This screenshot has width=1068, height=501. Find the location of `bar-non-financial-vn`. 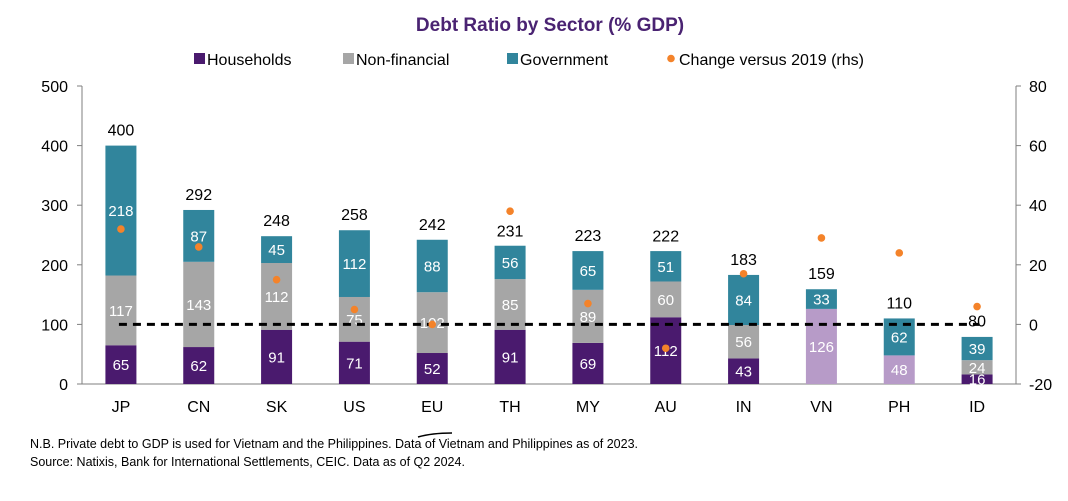

bar-non-financial-vn is located at coordinates (821, 346).